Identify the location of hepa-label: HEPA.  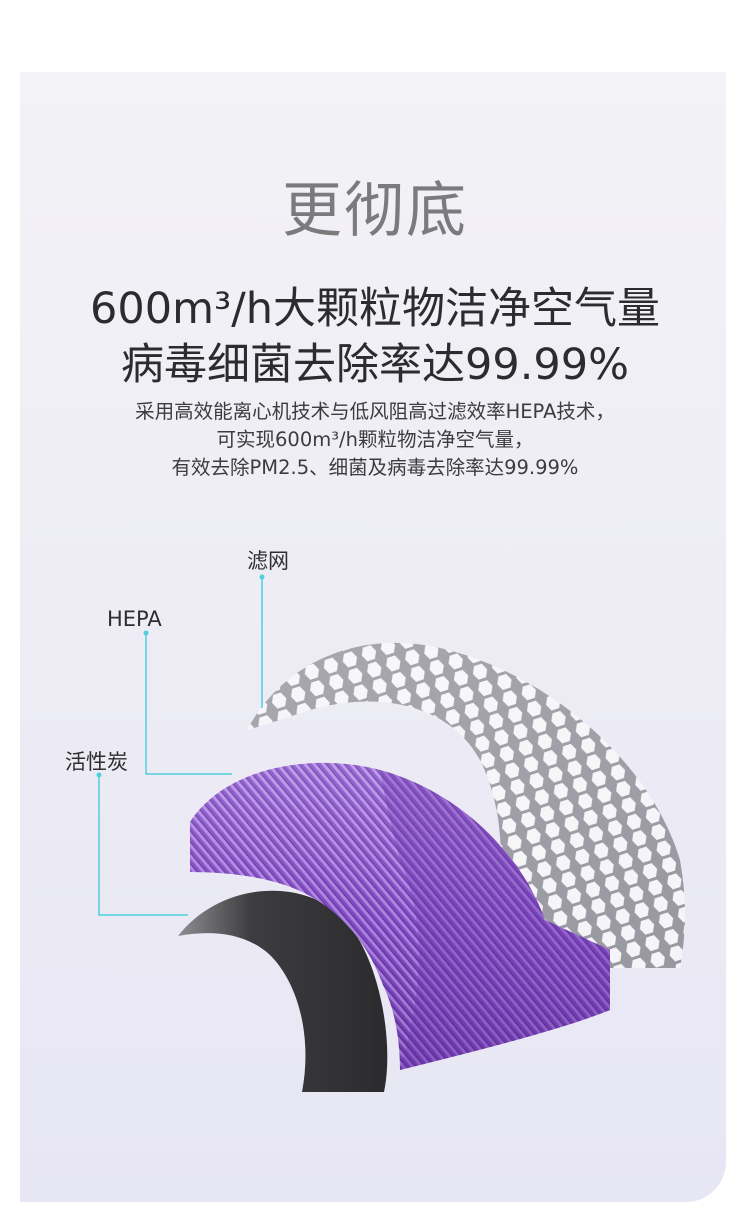
(134, 619).